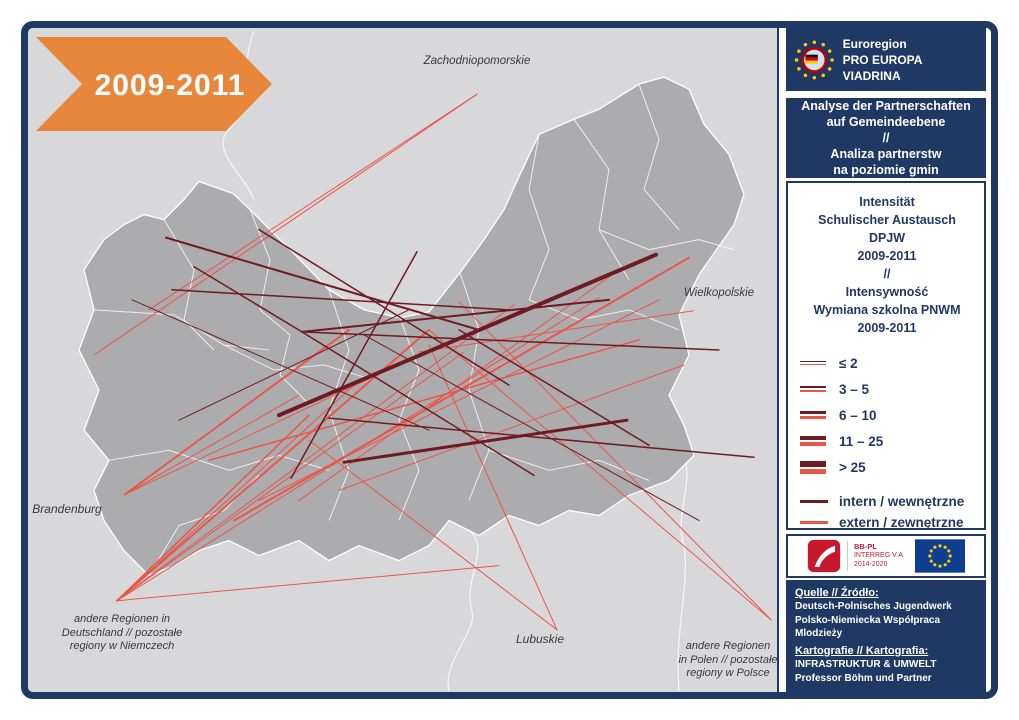 The image size is (1019, 720). I want to click on eu-flag-icon, so click(940, 556).